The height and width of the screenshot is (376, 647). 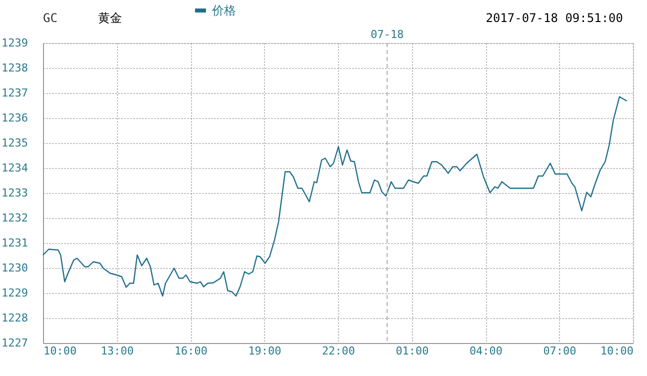 What do you see at coordinates (50, 18) in the screenshot?
I see `chart-title: GC` at bounding box center [50, 18].